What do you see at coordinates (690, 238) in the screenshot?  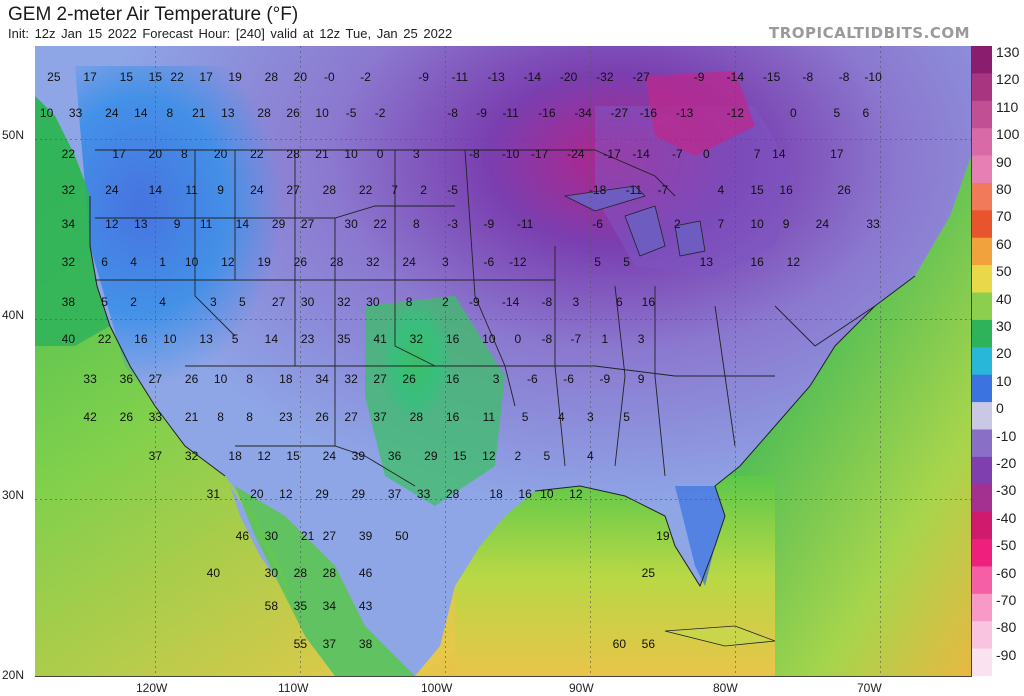 I see `lake-huron` at bounding box center [690, 238].